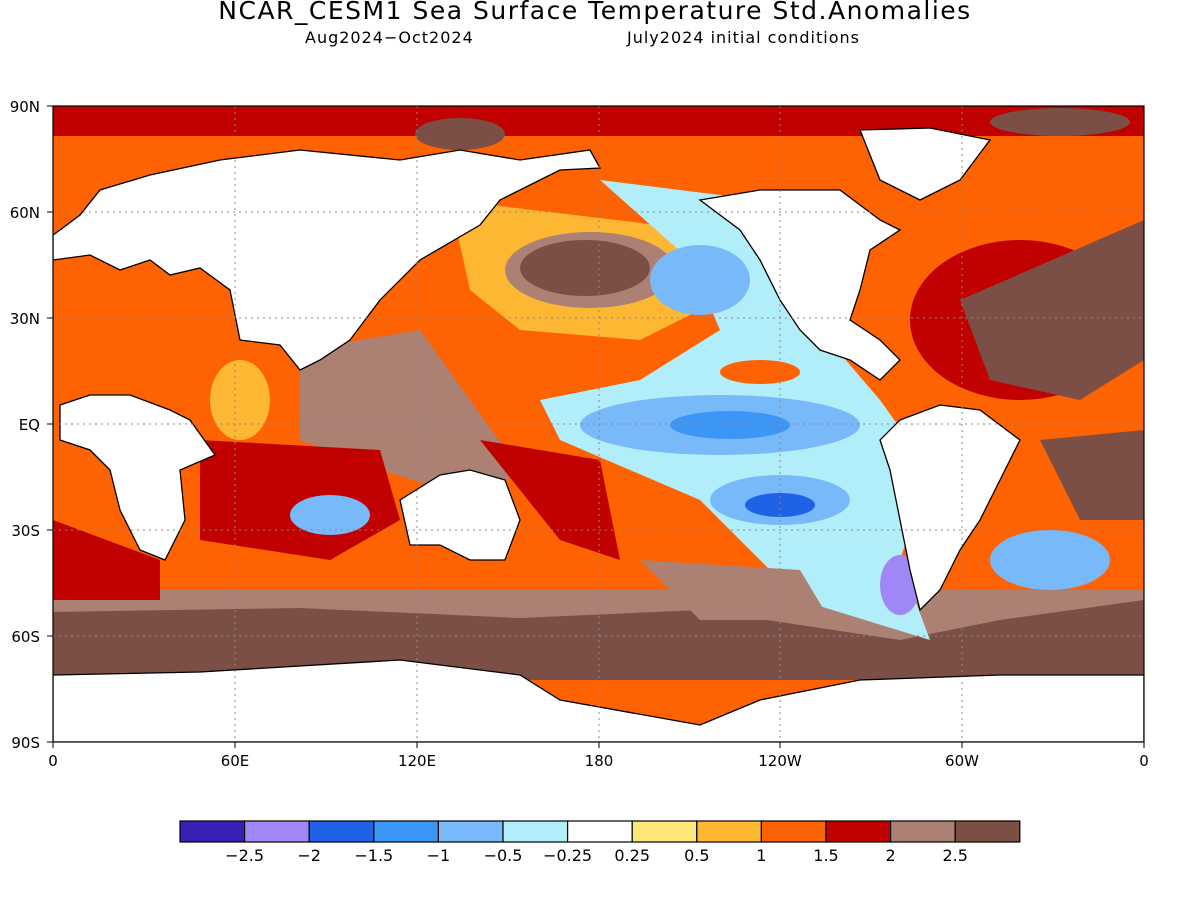 This screenshot has width=1200, height=900. What do you see at coordinates (954, 855) in the screenshot?
I see `colorbar-label: 2.5` at bounding box center [954, 855].